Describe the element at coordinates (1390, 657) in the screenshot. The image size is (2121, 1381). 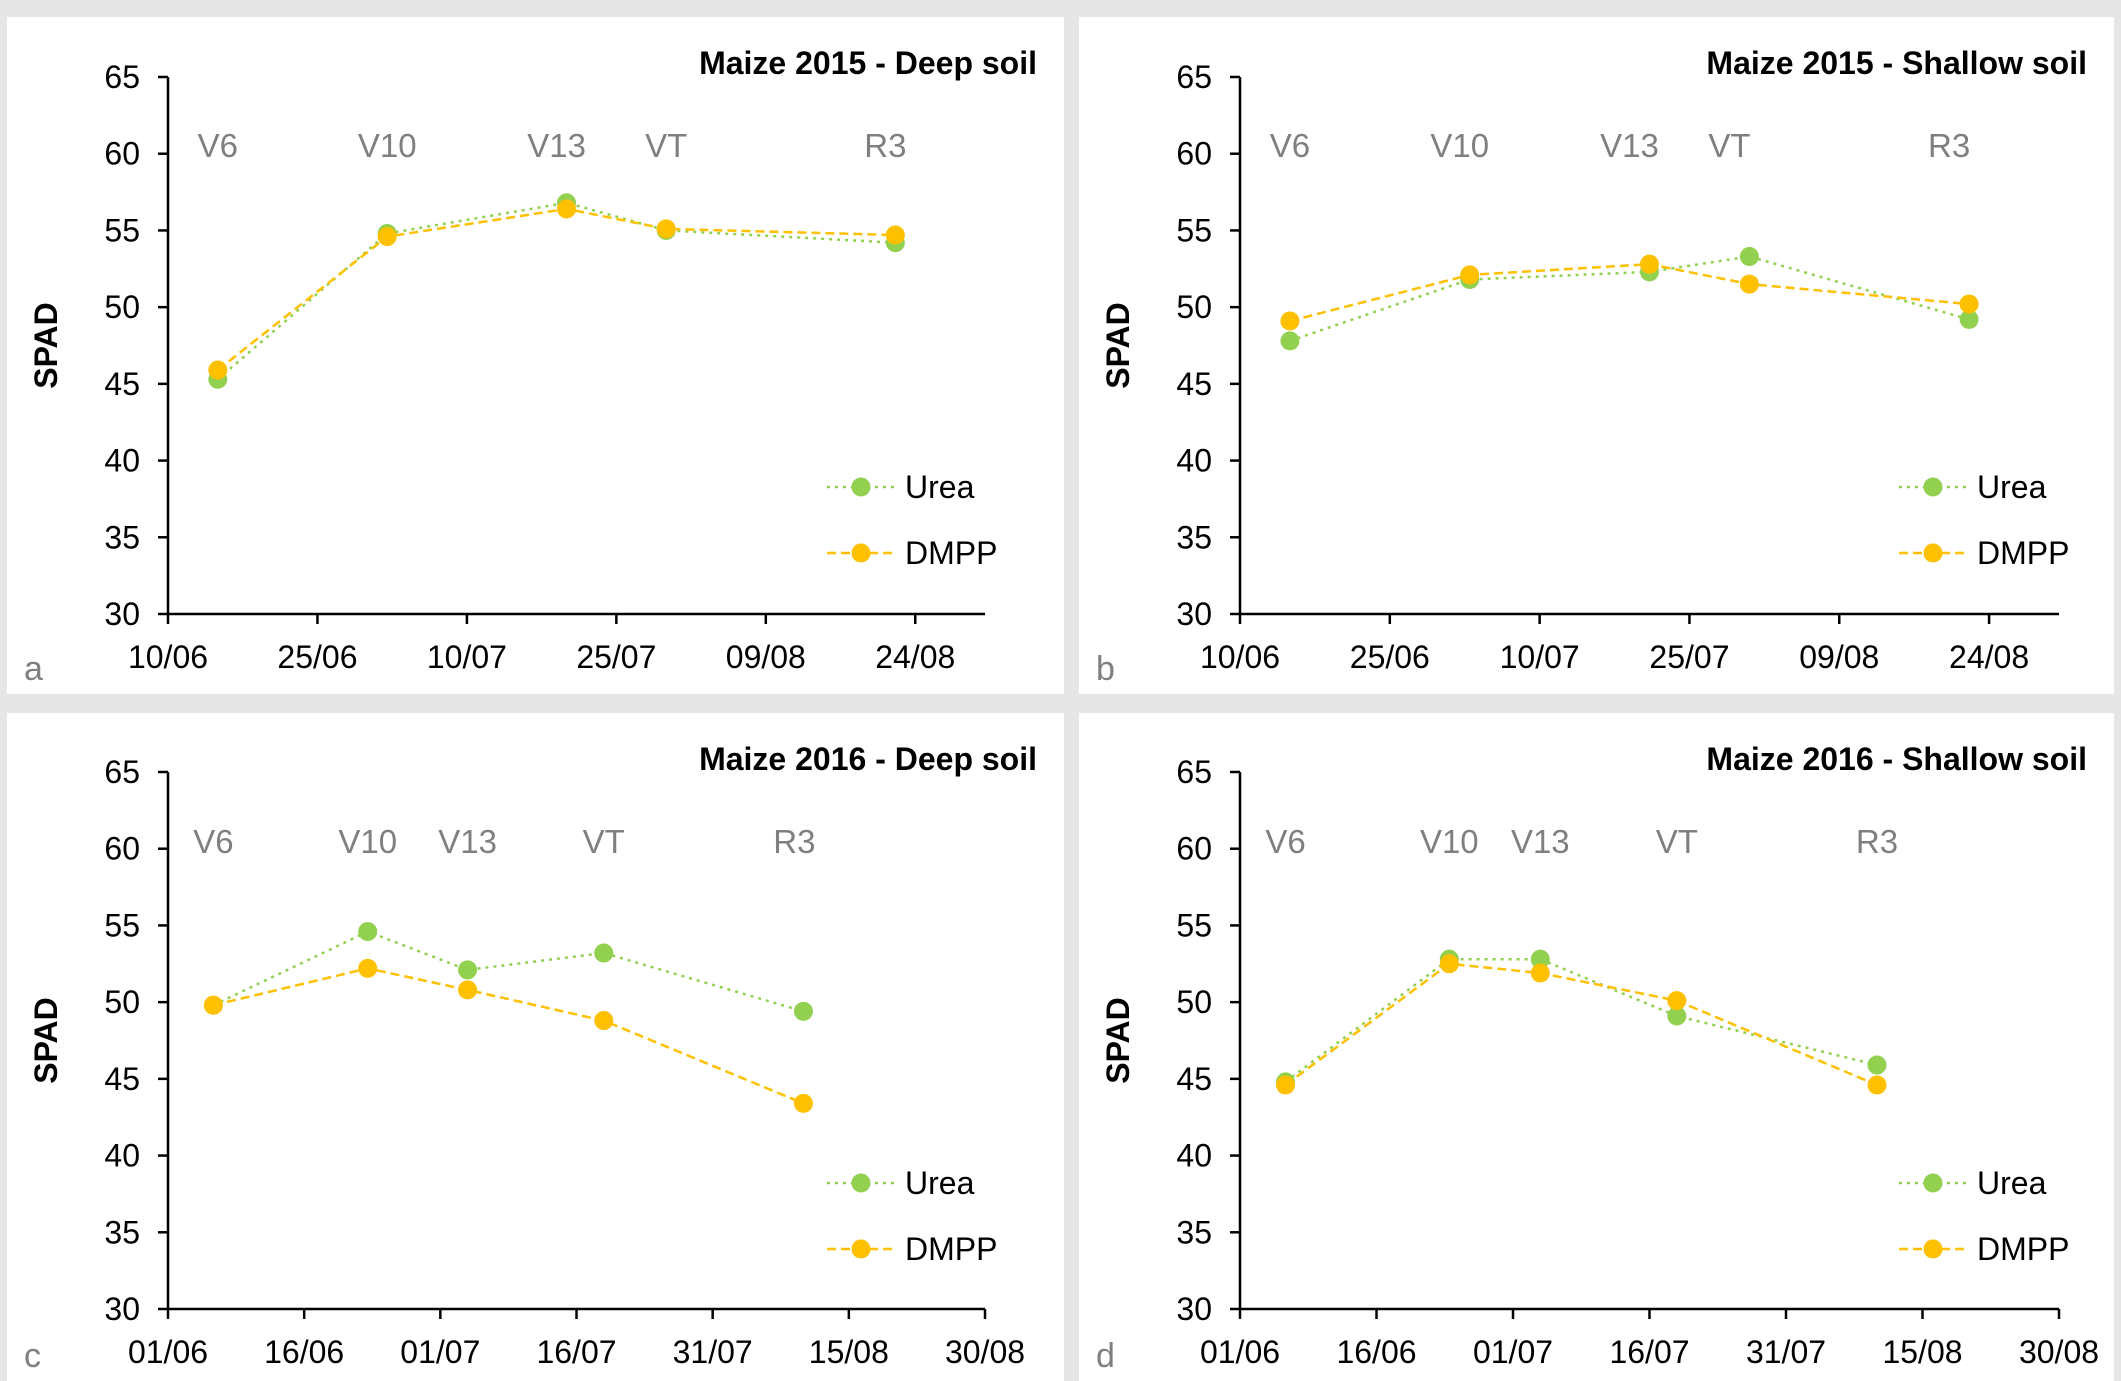
I see `x-tick-label: 25/06` at that location.